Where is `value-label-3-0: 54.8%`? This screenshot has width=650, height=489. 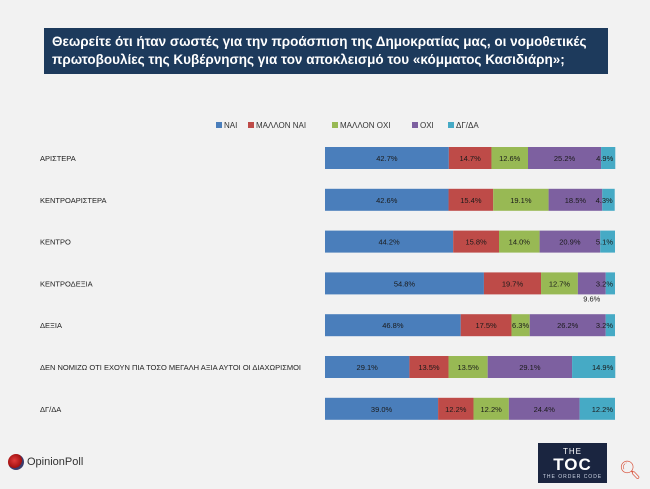
value-label-3-0: 54.8% is located at coordinates (405, 283).